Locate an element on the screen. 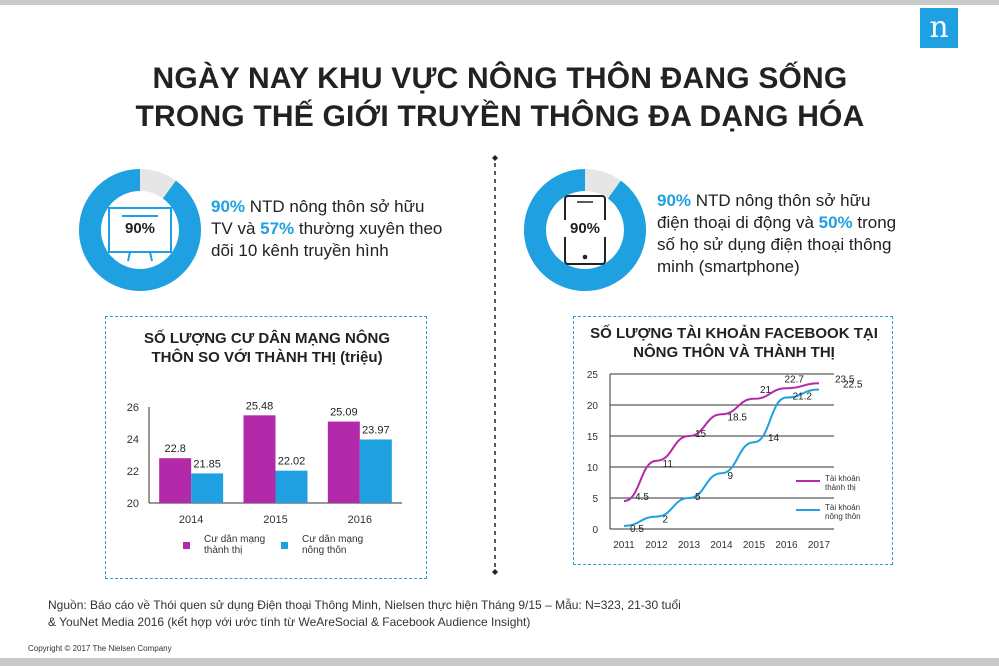 This screenshot has height=666, width=999. line-y-tick-10: 10 is located at coordinates (593, 468).